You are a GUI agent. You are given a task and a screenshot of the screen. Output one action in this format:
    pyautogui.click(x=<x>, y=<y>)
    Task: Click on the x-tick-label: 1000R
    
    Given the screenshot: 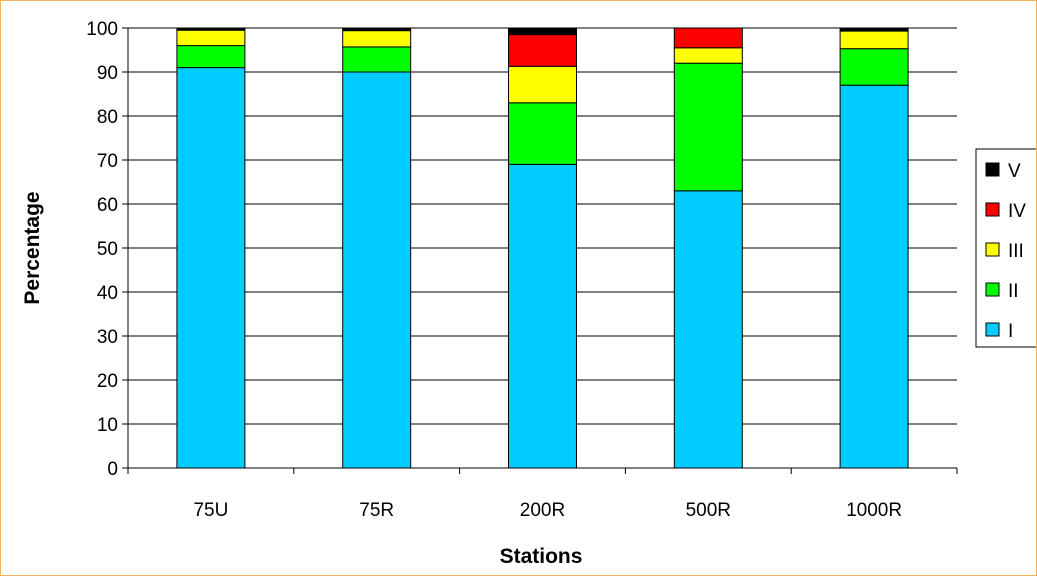 What is the action you would take?
    pyautogui.click(x=874, y=510)
    